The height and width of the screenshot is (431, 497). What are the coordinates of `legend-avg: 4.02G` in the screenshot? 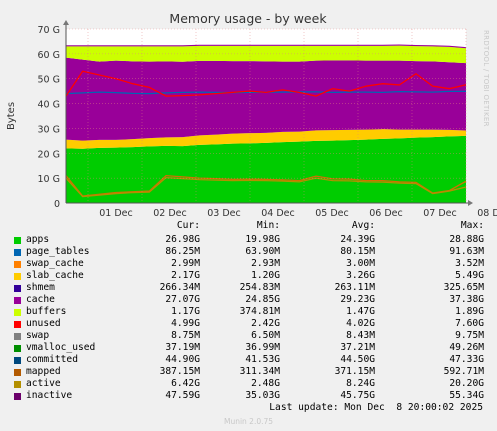 It's located at (360, 323).